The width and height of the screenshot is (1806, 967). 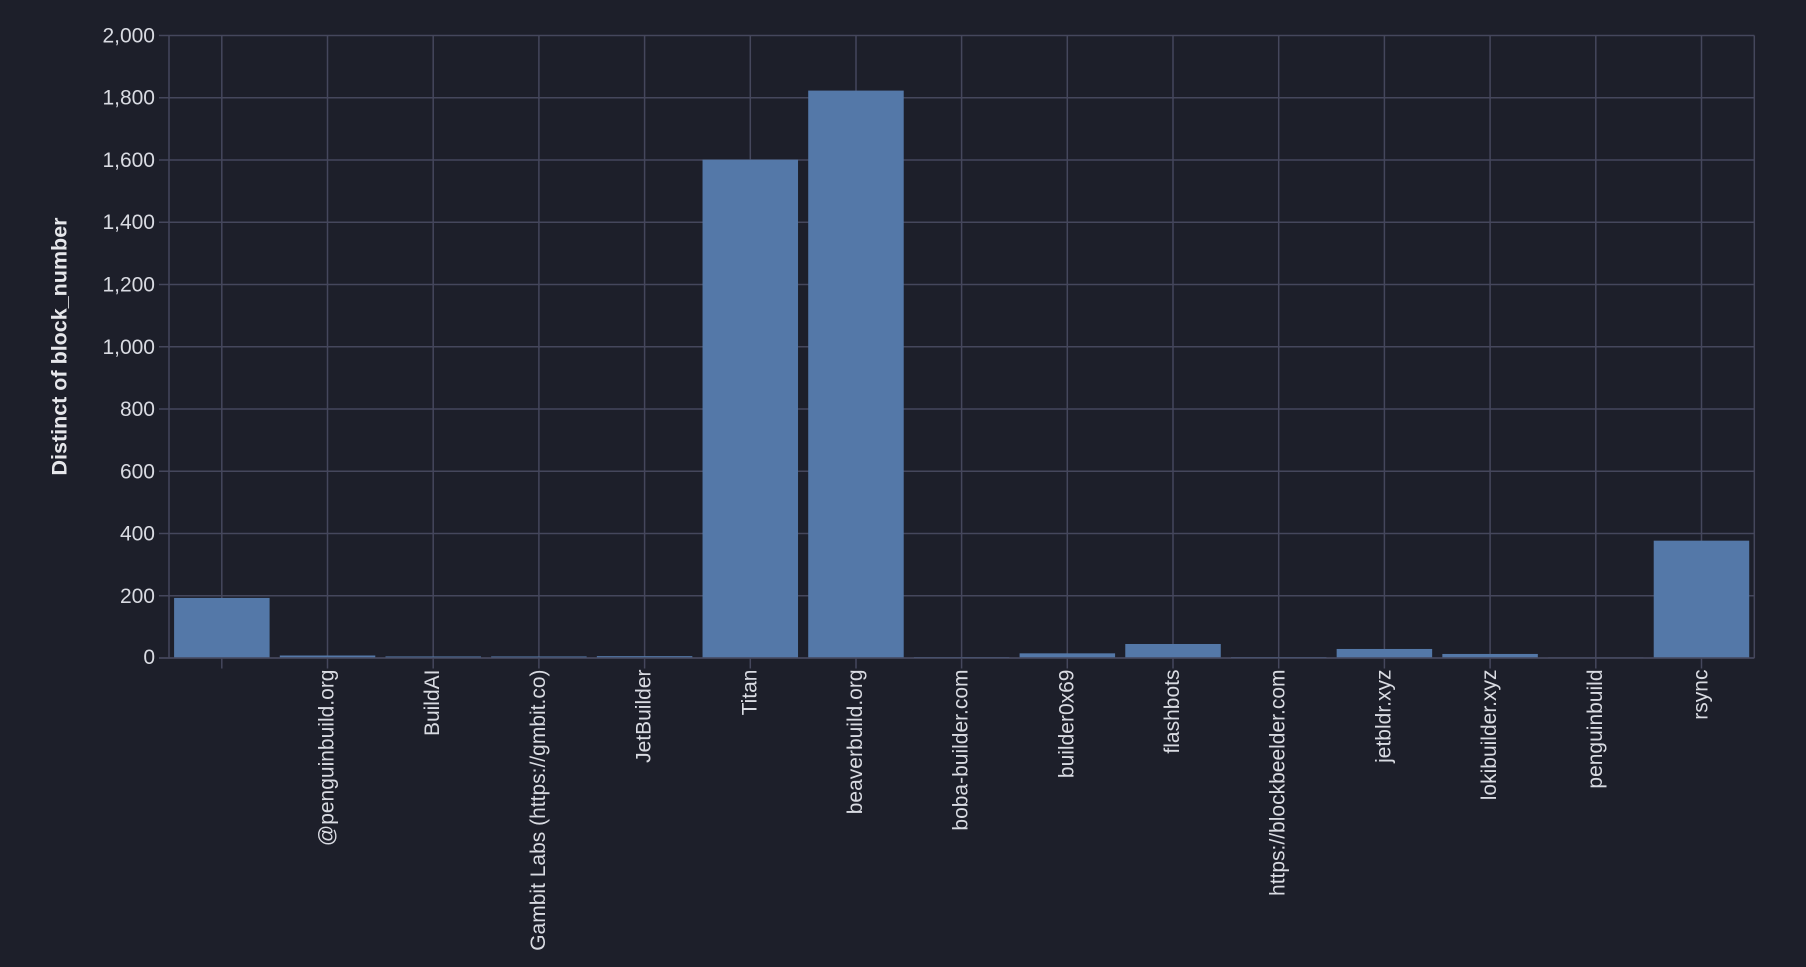 I want to click on svg-text: 0, so click(x=149, y=657).